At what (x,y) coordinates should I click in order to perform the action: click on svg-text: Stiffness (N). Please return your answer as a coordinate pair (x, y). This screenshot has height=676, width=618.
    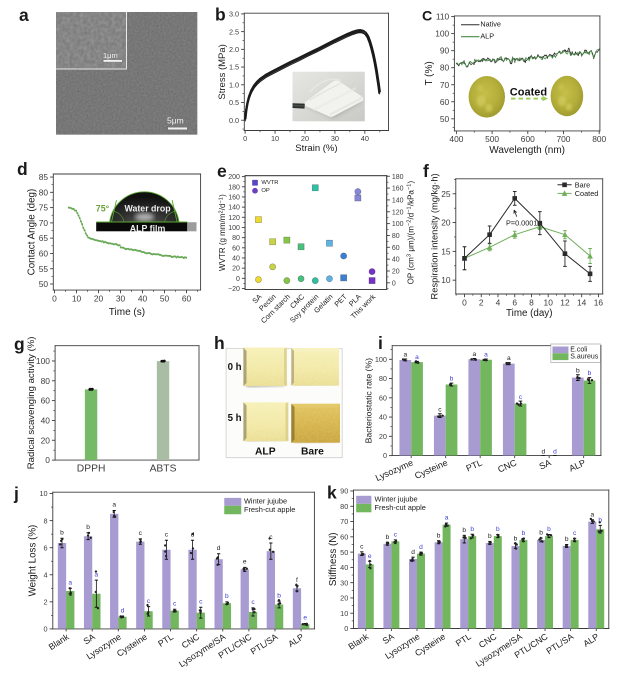
    Looking at the image, I should click on (333, 559).